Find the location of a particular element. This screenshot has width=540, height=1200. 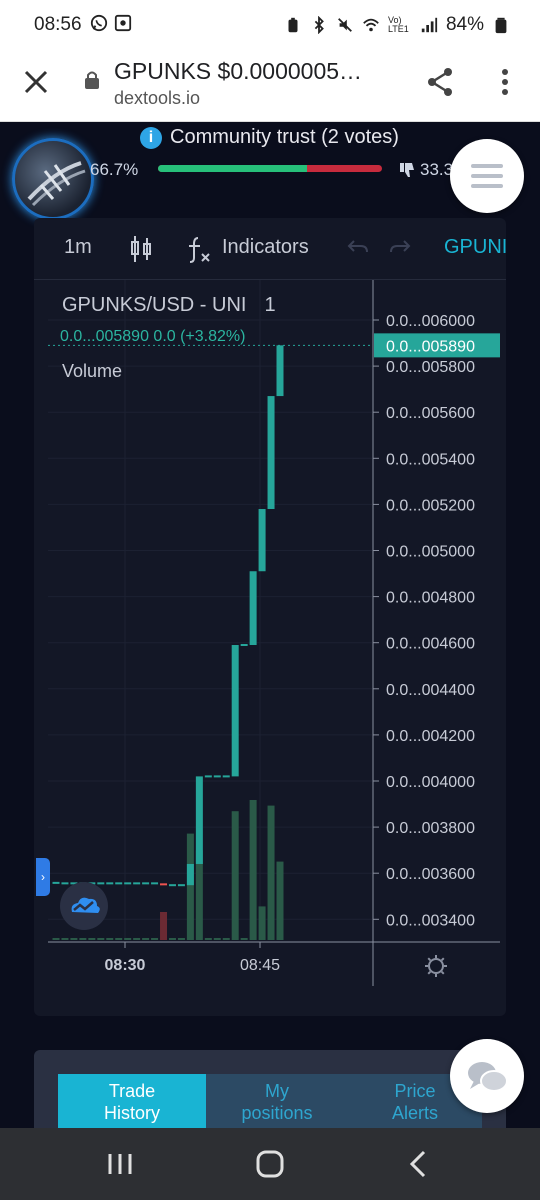

x-tick-label: 08:45 is located at coordinates (260, 965).